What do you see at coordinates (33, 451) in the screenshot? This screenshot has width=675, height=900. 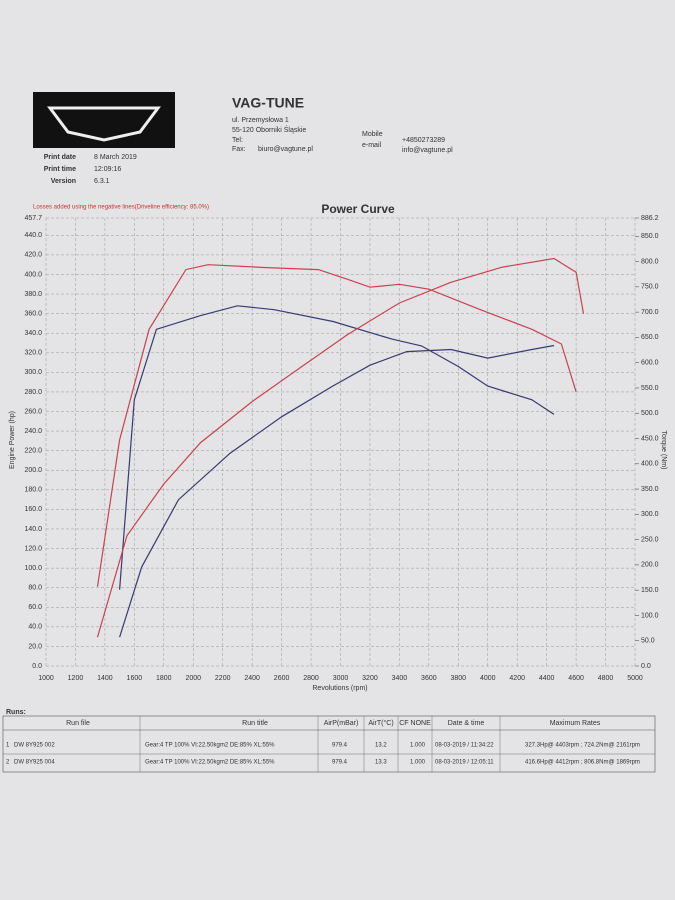 I see `y-tick-label: 220.0` at bounding box center [33, 451].